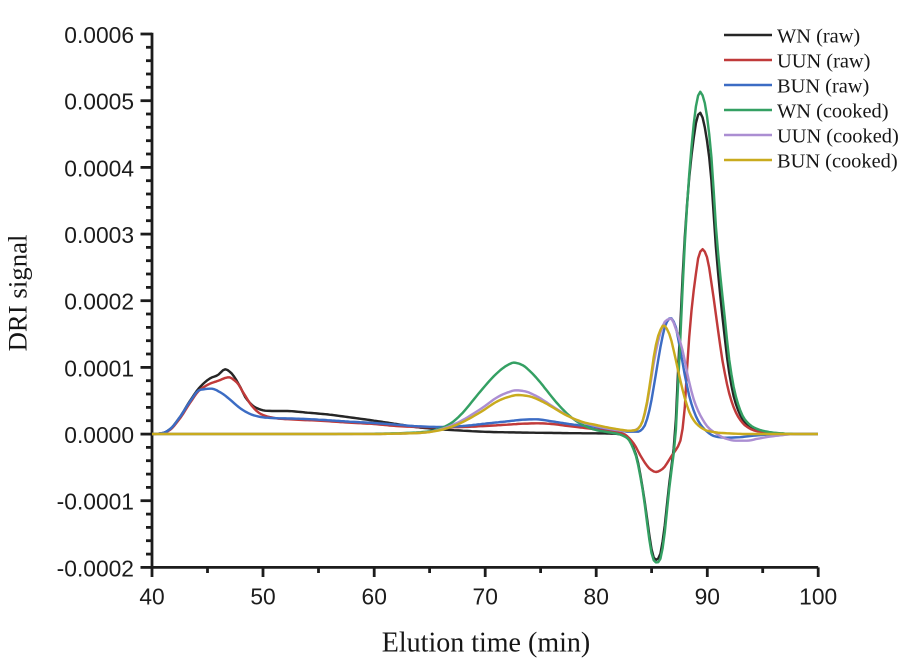 This screenshot has height=664, width=900. Describe the element at coordinates (833, 112) in the screenshot. I see `svg-text: WN (cooked)` at that location.